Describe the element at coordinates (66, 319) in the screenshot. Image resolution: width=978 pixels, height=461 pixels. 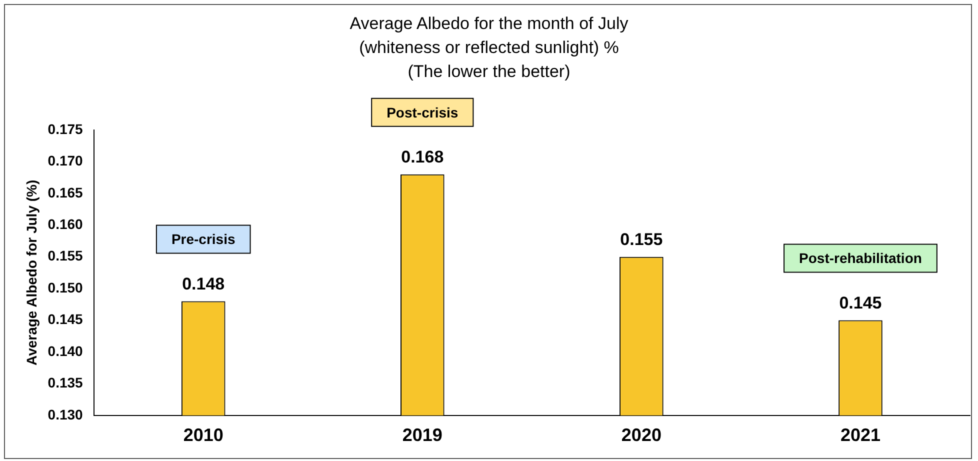
I see `y-tick-label: 0.145` at that location.